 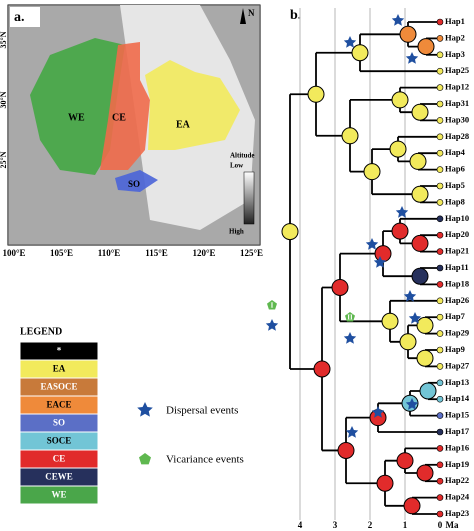 What do you see at coordinates (202, 411) in the screenshot?
I see `dispersal-label: Dispersal events` at bounding box center [202, 411].